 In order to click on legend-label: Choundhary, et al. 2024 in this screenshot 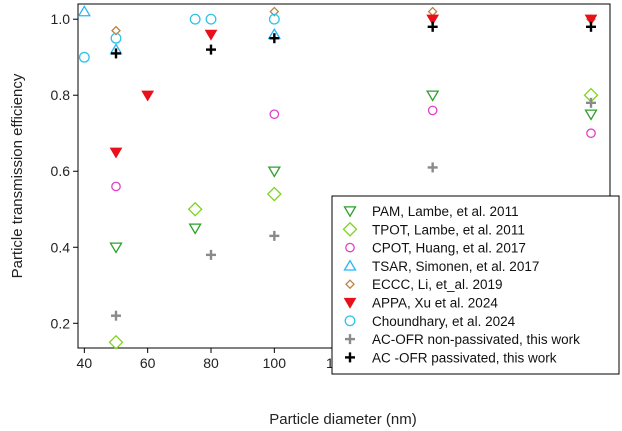, I will do `click(444, 321)`.